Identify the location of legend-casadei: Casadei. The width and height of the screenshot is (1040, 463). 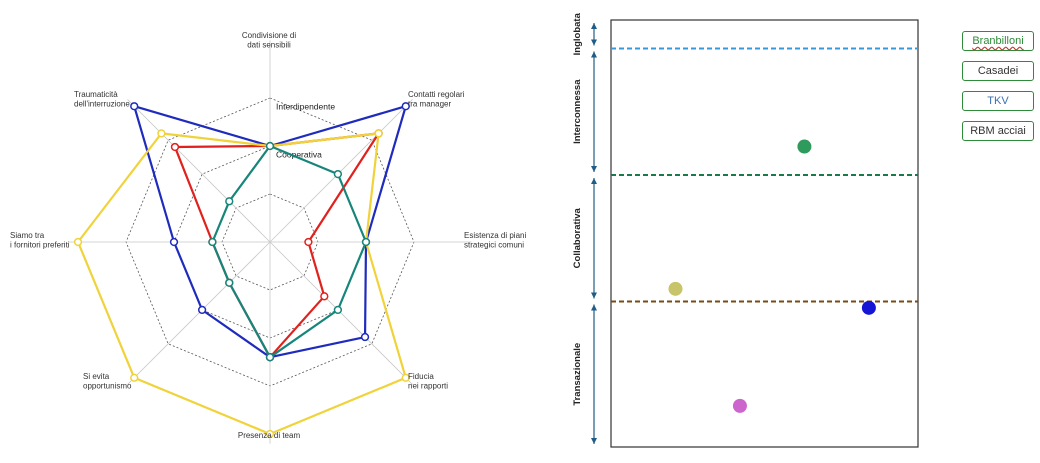
(998, 71).